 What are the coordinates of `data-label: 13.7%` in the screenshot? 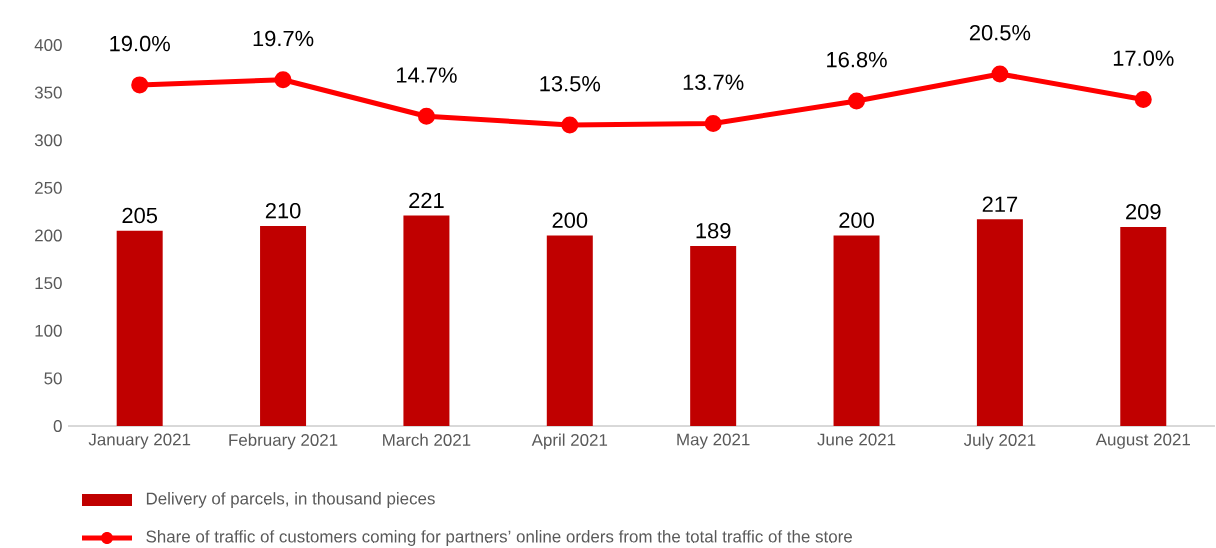 It's located at (713, 82).